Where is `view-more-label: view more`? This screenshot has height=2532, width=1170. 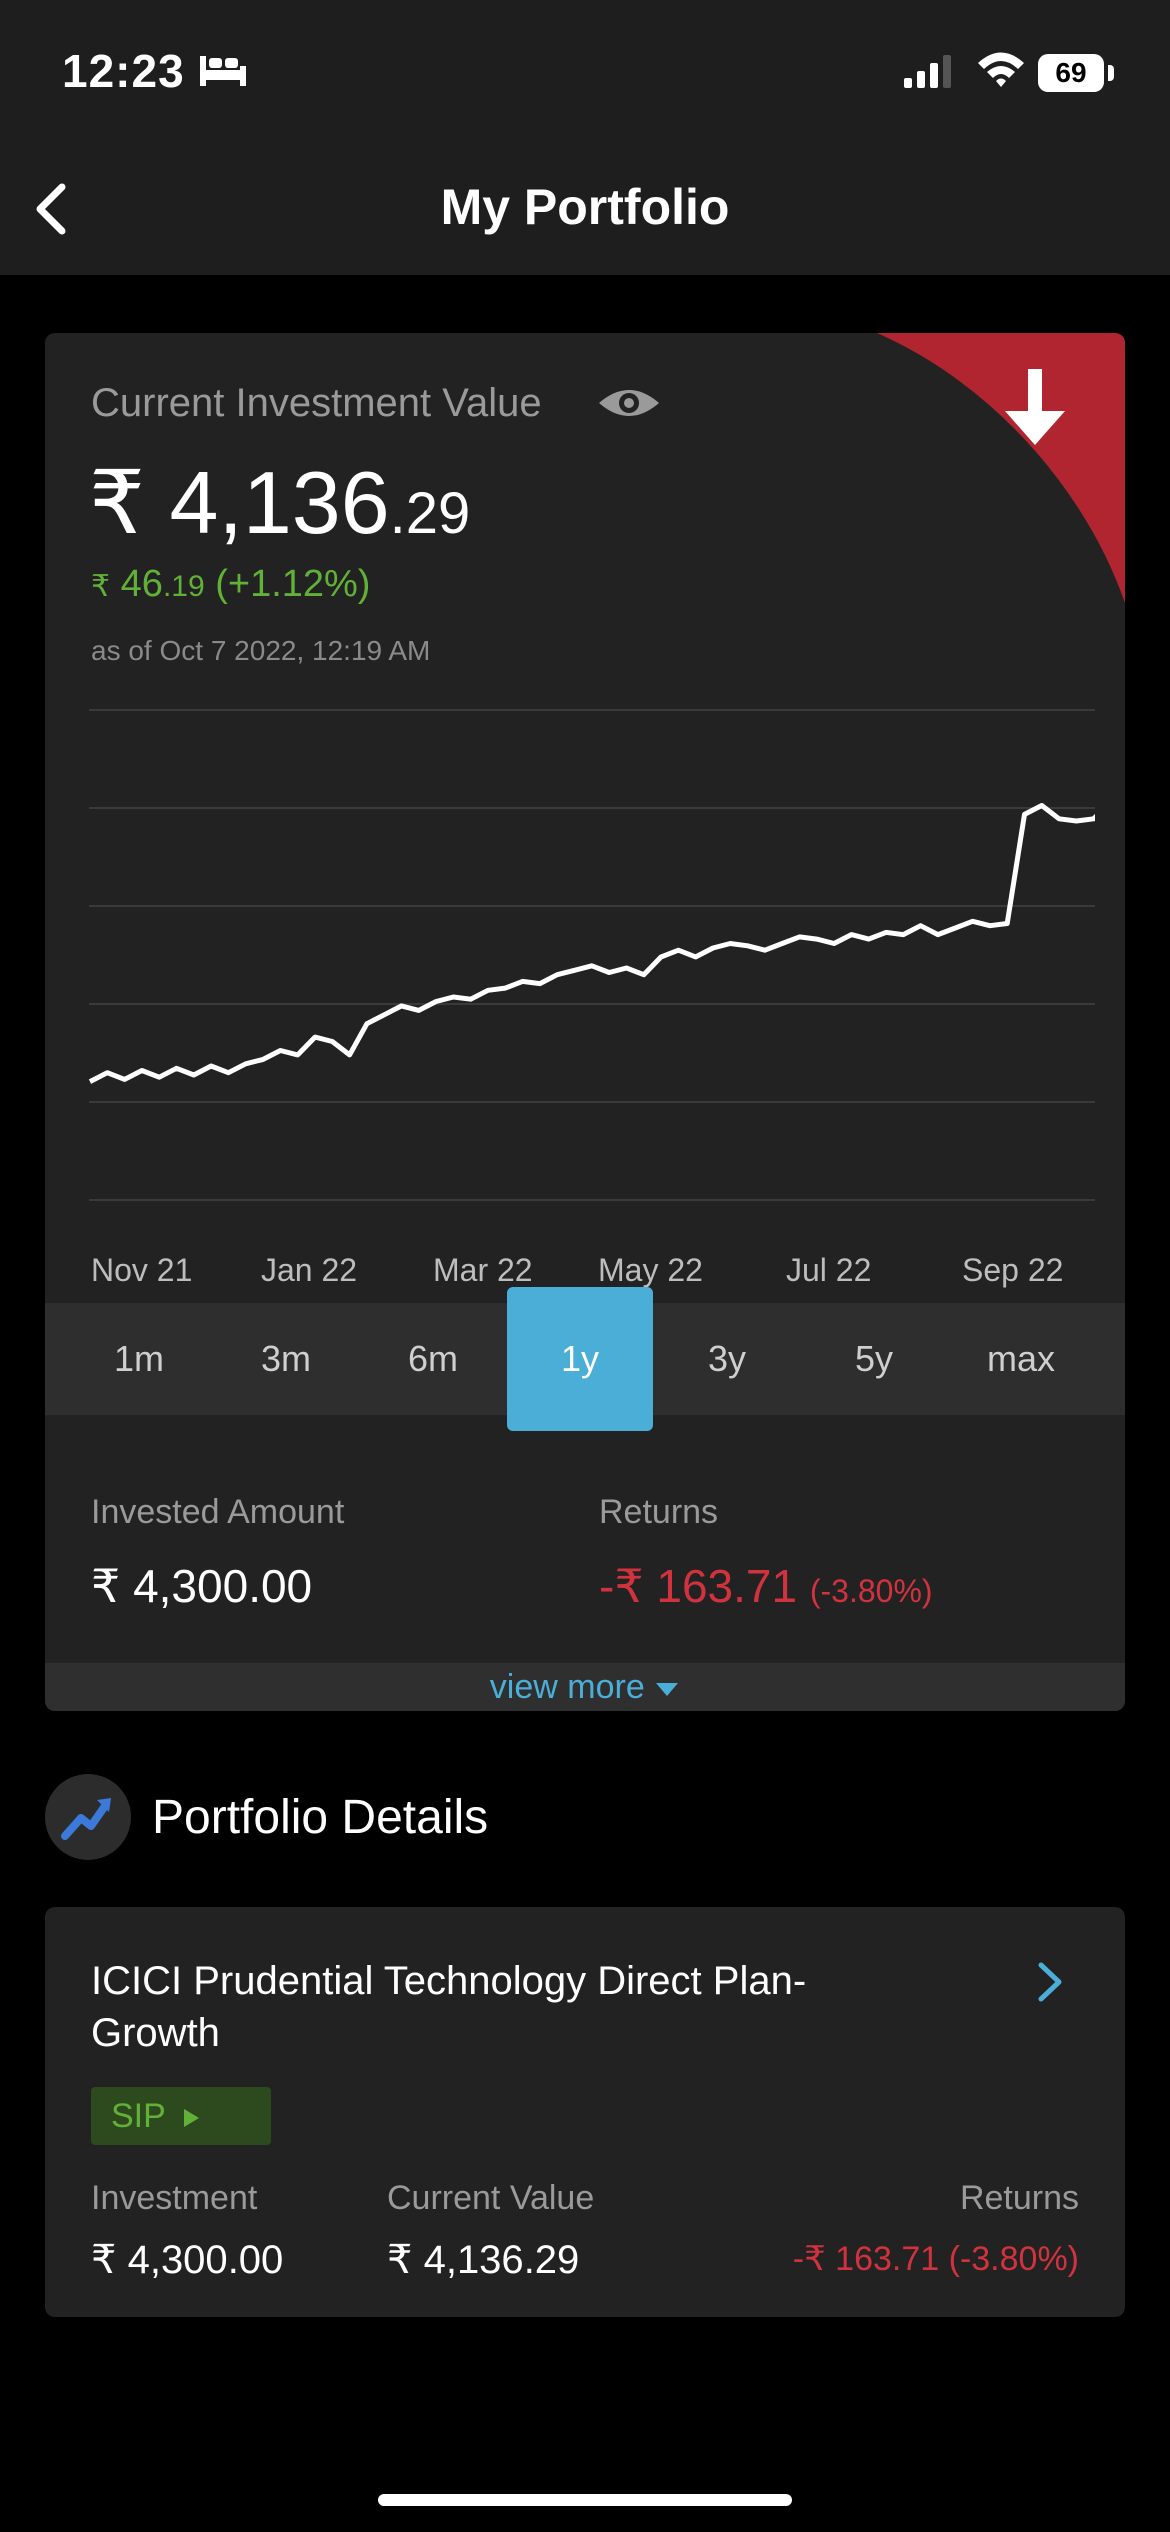 view-more-label: view more is located at coordinates (567, 1687).